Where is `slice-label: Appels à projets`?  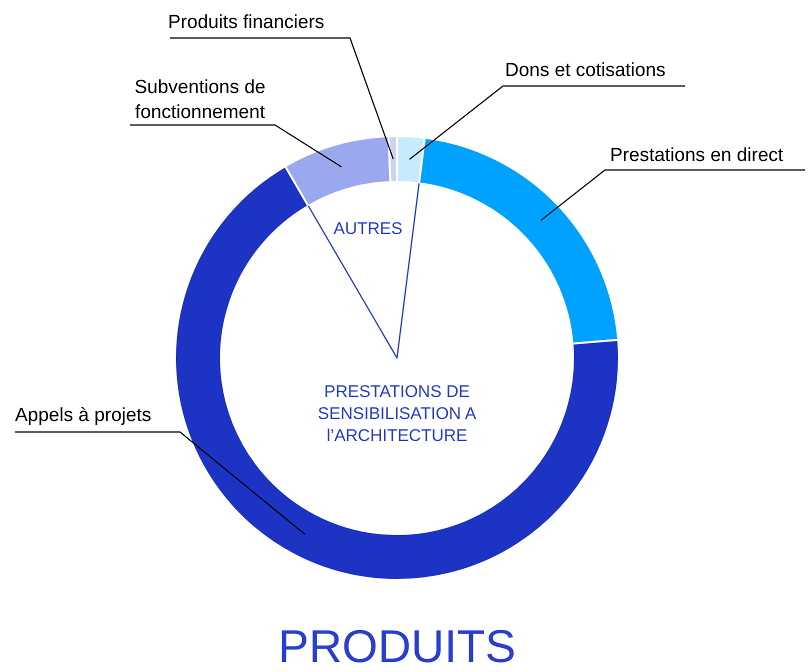
slice-label: Appels à projets is located at coordinates (83, 415).